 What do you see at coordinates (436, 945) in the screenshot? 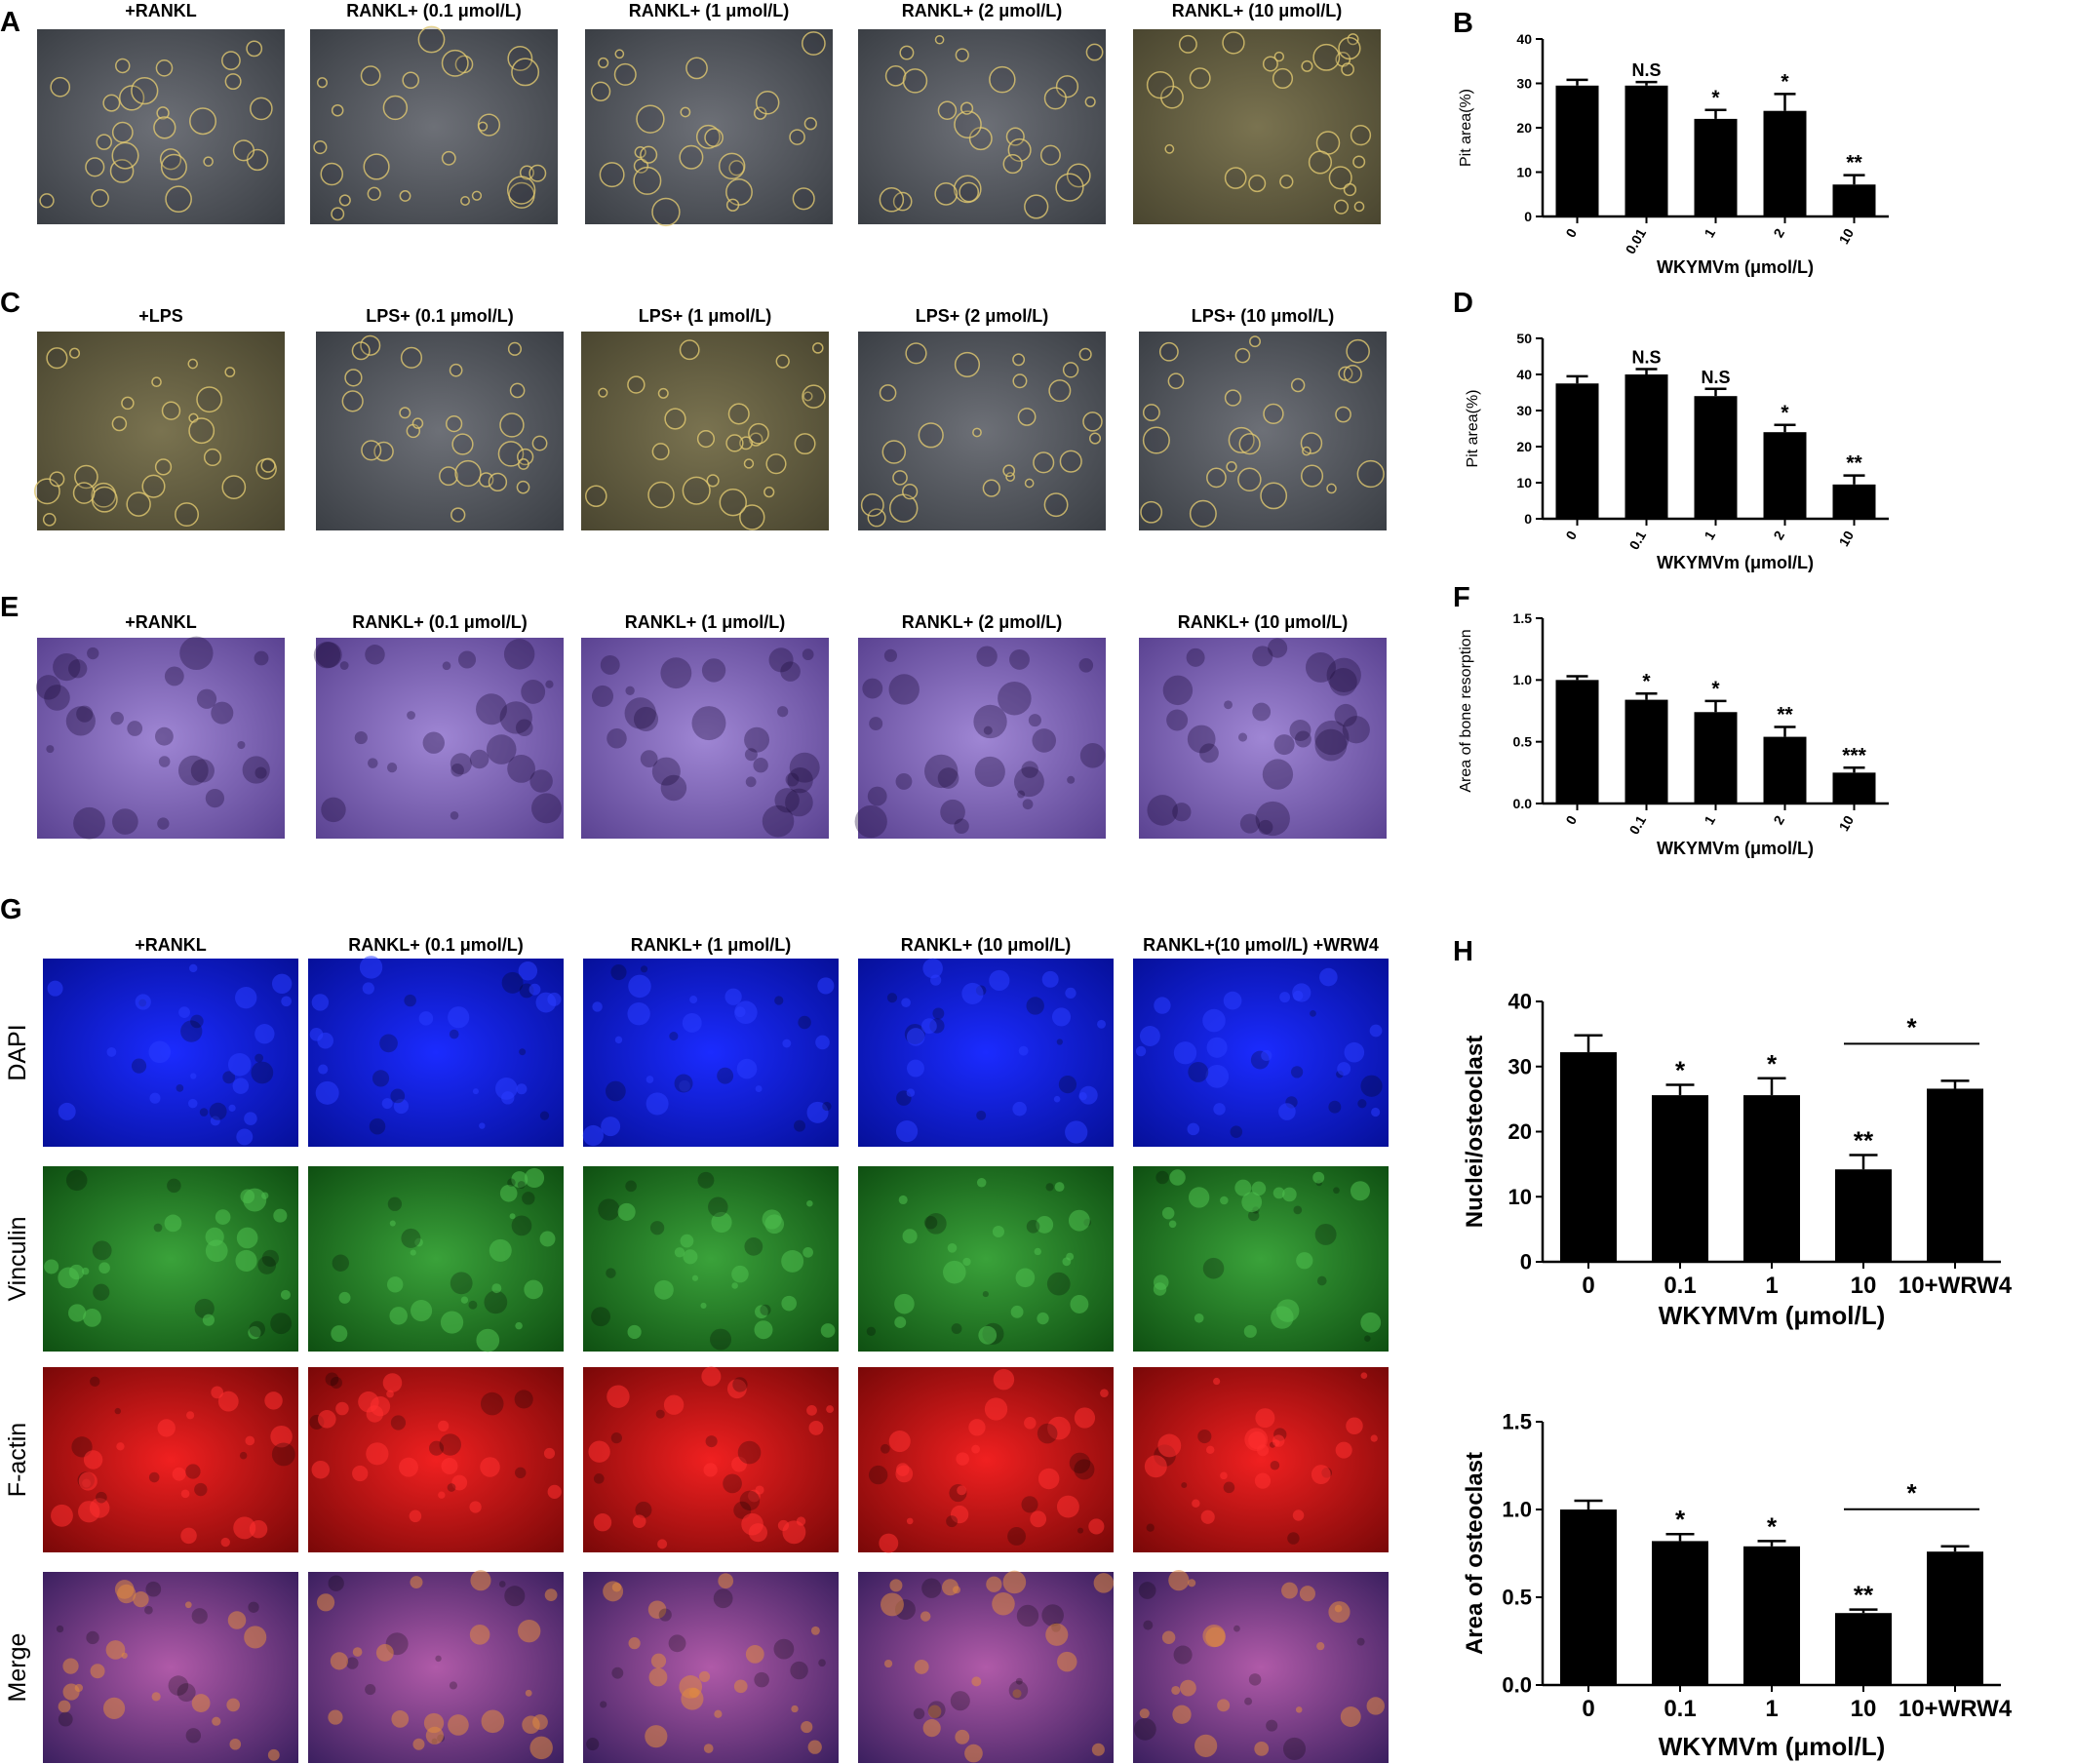
I see `column-label: RANKL+ (0.1 μmol/L)` at bounding box center [436, 945].